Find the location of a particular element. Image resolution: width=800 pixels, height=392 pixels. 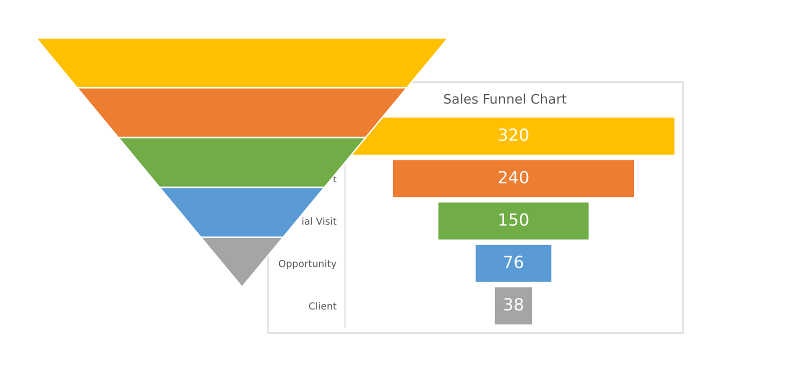

data-label: 240 is located at coordinates (513, 177).